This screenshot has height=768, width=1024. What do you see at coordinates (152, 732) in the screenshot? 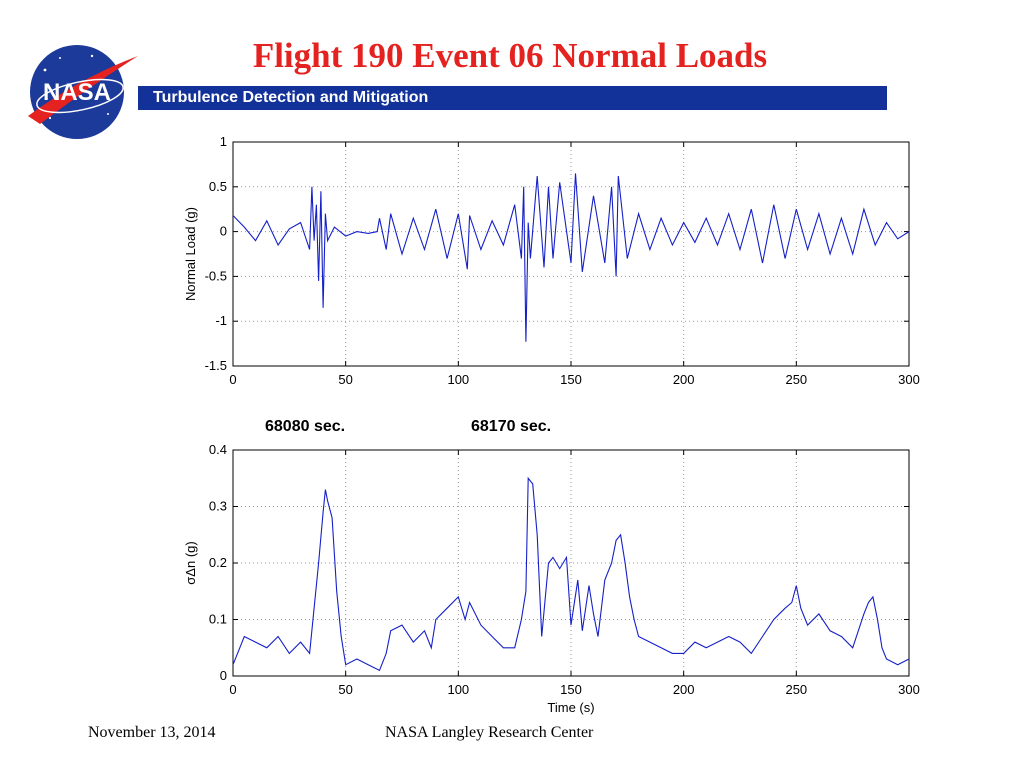
I see `footer-date: November 13, 2014` at bounding box center [152, 732].